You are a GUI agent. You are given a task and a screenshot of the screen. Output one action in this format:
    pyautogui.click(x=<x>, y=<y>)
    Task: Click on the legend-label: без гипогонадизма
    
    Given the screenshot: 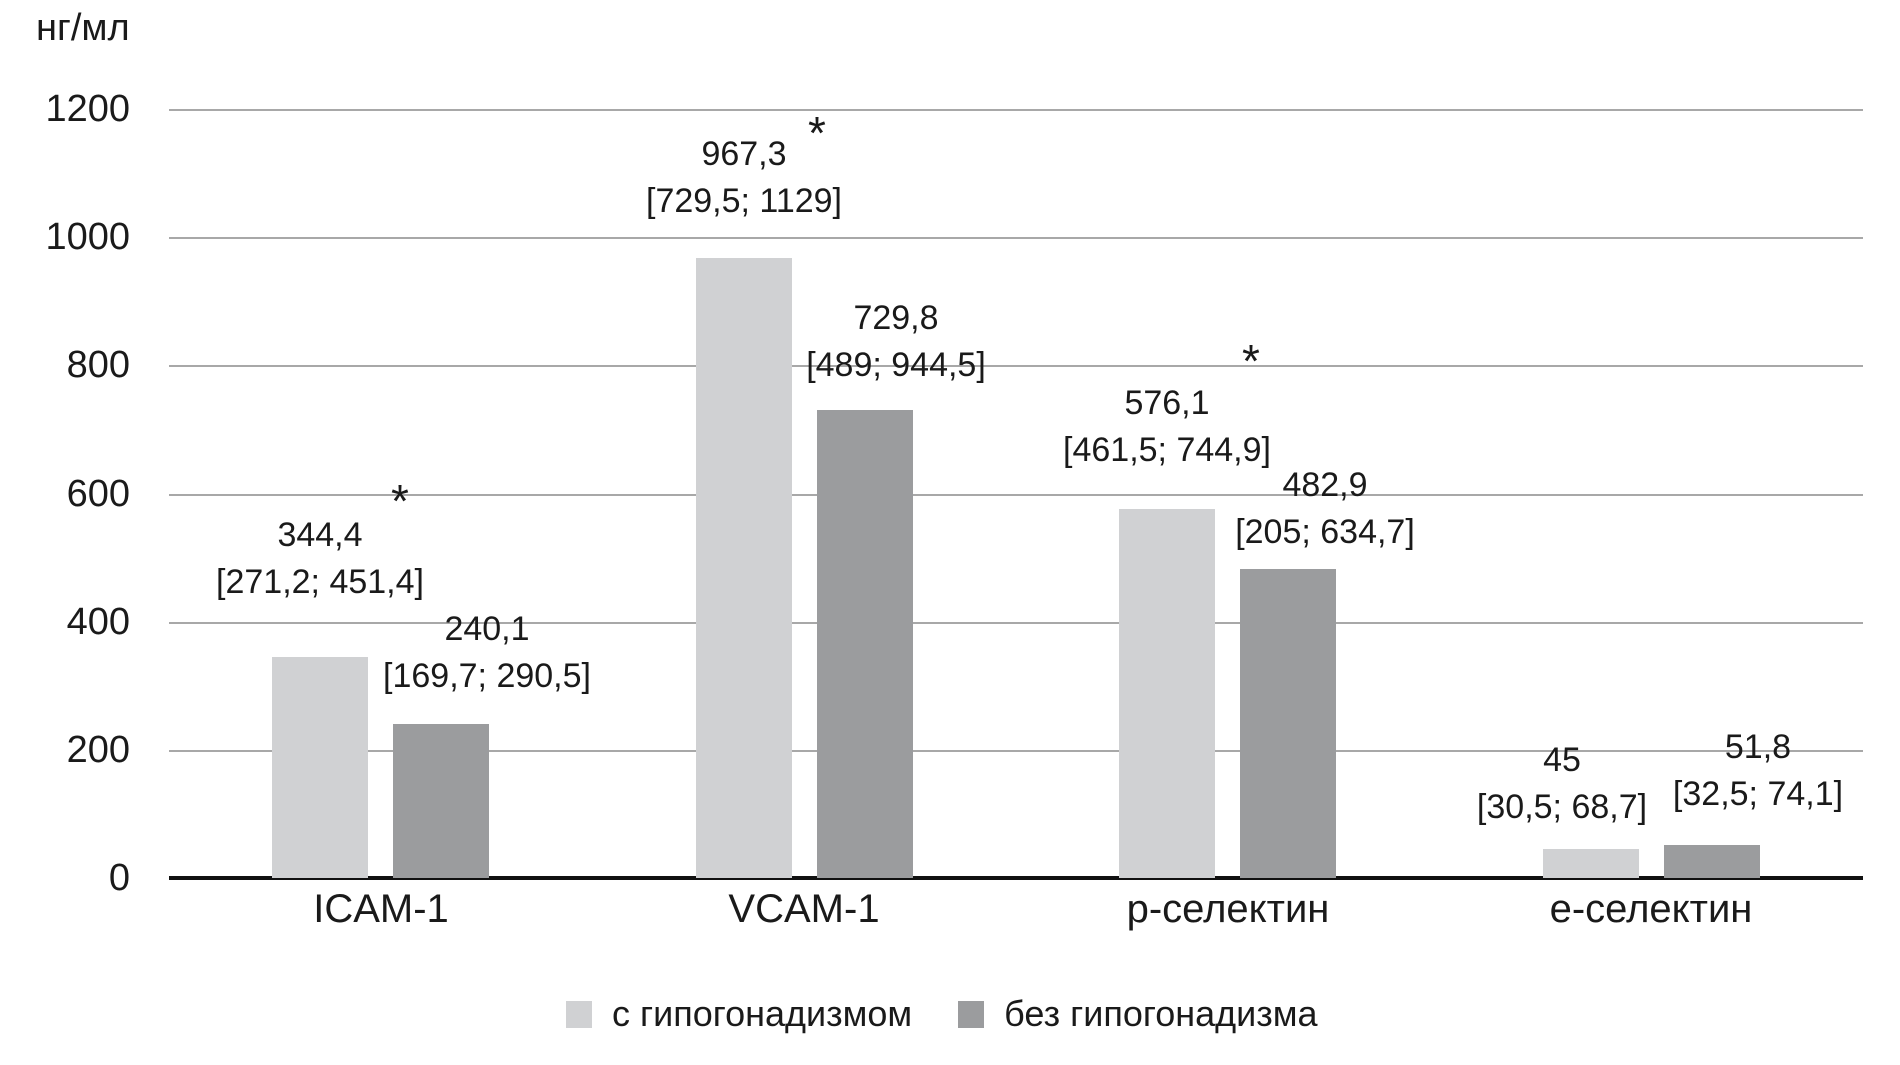 What is the action you would take?
    pyautogui.click(x=1161, y=1013)
    